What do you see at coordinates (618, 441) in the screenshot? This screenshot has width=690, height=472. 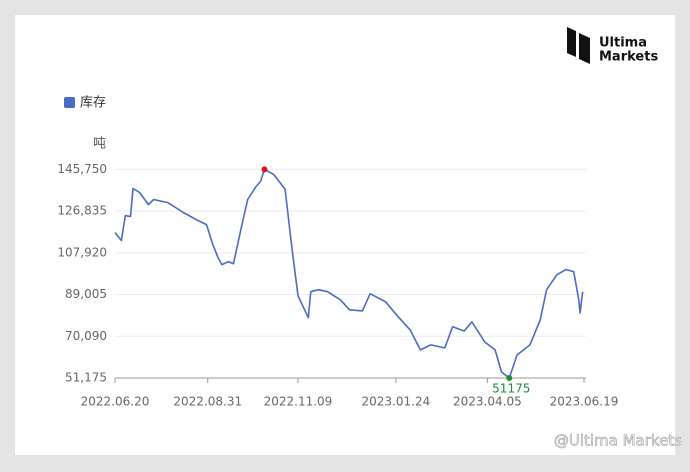 I see `watermark: @Ultima Markets` at bounding box center [618, 441].